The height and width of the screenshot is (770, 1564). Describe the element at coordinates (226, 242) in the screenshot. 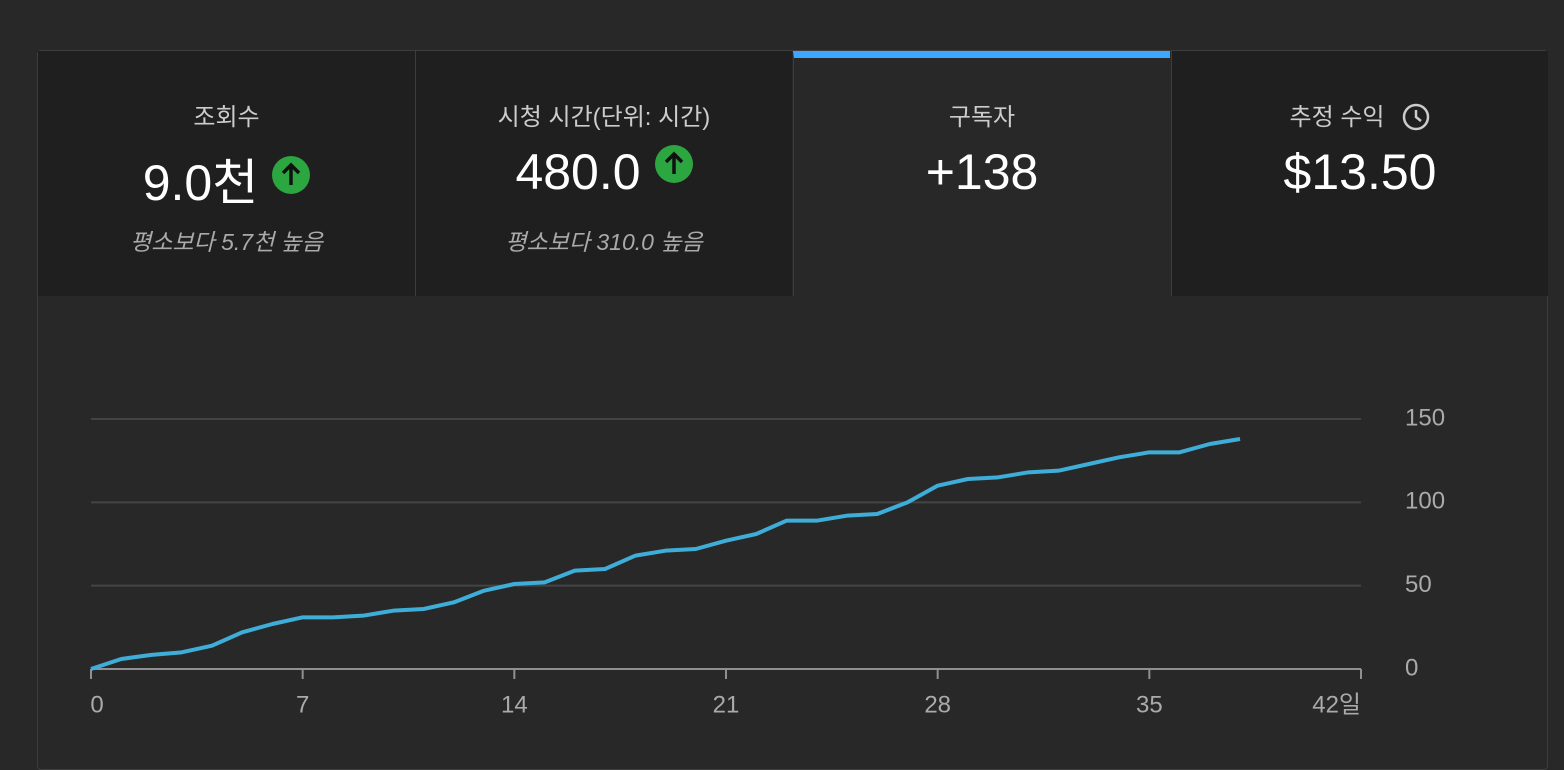

I see `tab-comparison: 평소보다 5.7천 높음` at that location.